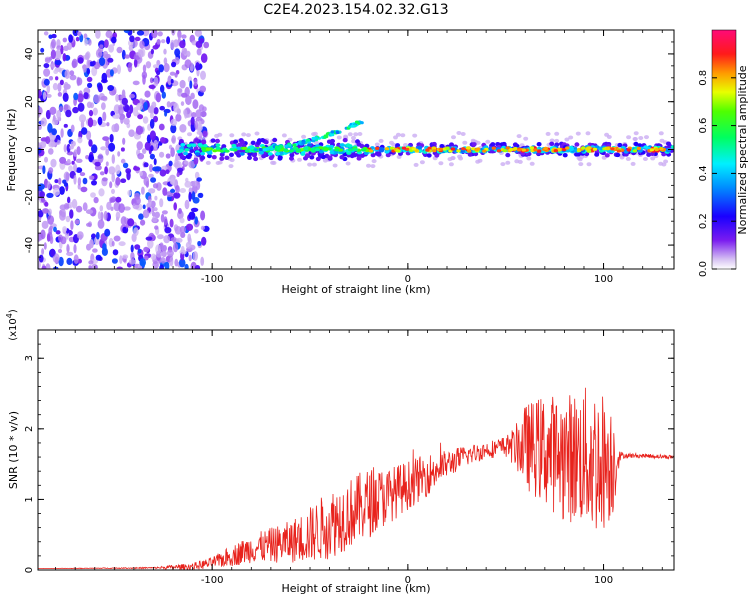  I want to click on colorbar-tick-label: 0.8, so click(703, 78).